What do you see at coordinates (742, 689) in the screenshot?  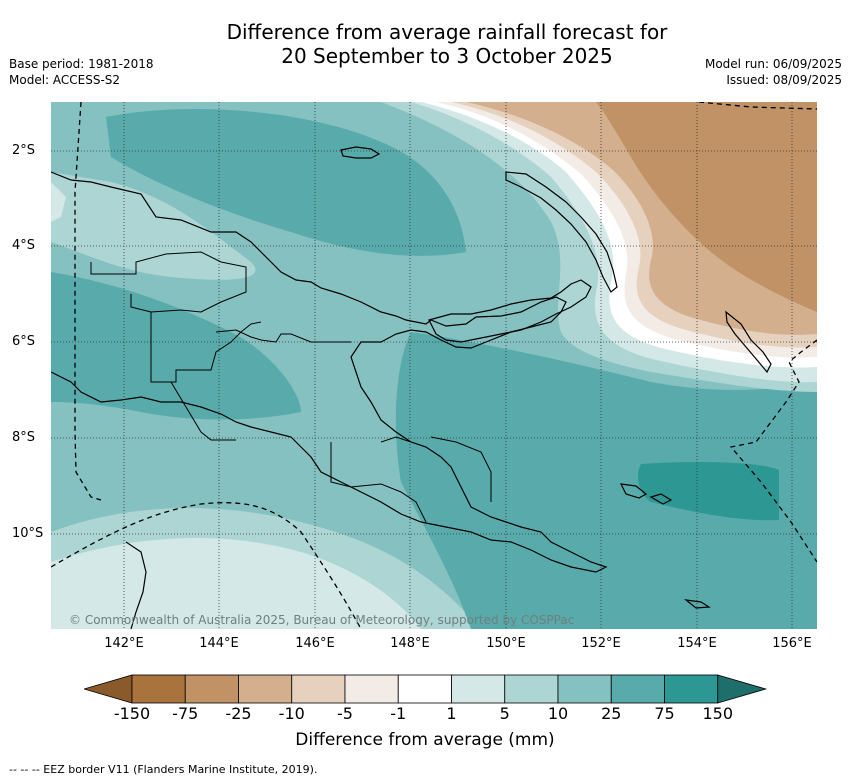 I see `colorbar-extend-high` at bounding box center [742, 689].